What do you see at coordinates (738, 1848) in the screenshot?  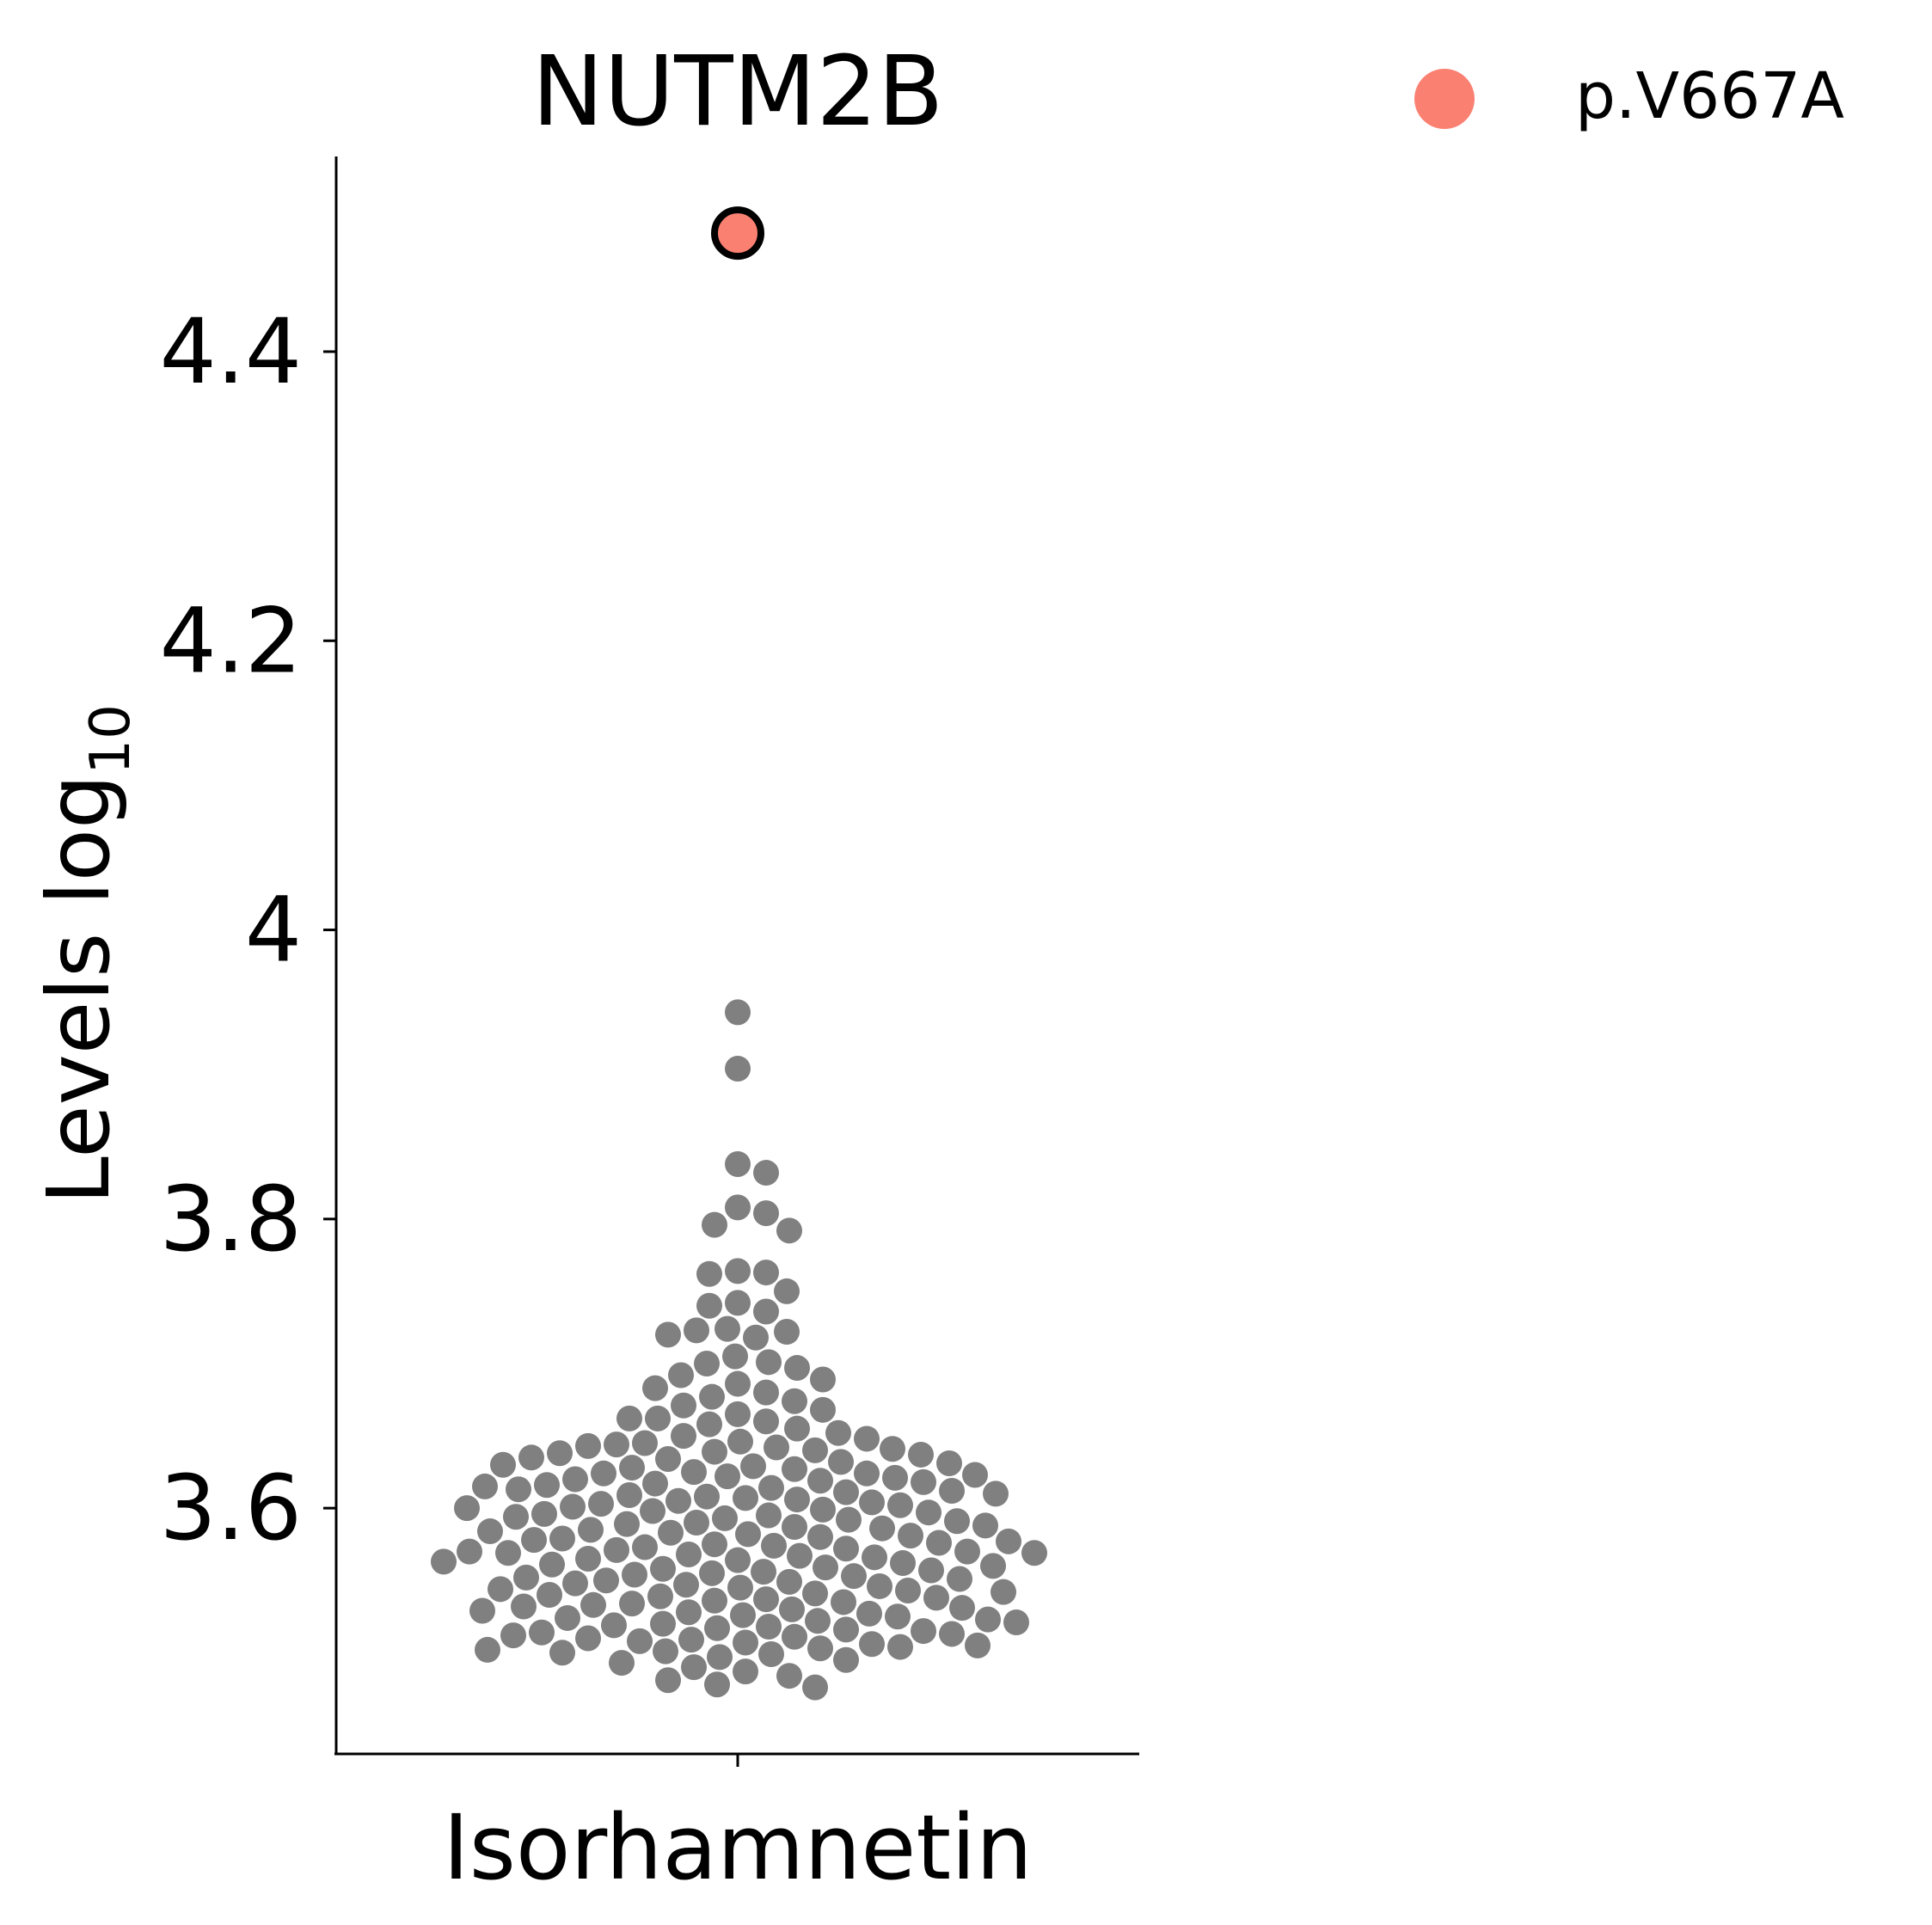 I see `x-tick-label: Isorhamnetin` at bounding box center [738, 1848].